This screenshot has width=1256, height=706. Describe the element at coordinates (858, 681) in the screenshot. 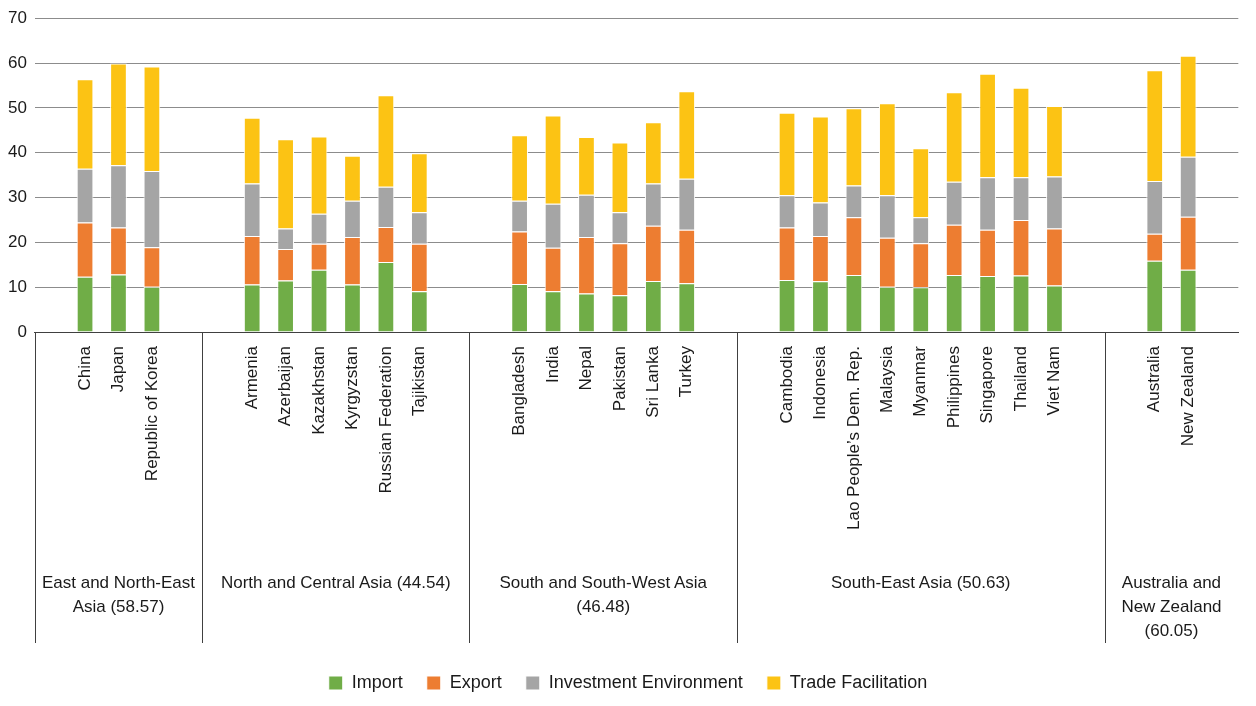

I see `legend-label: Trade Facilitation` at that location.